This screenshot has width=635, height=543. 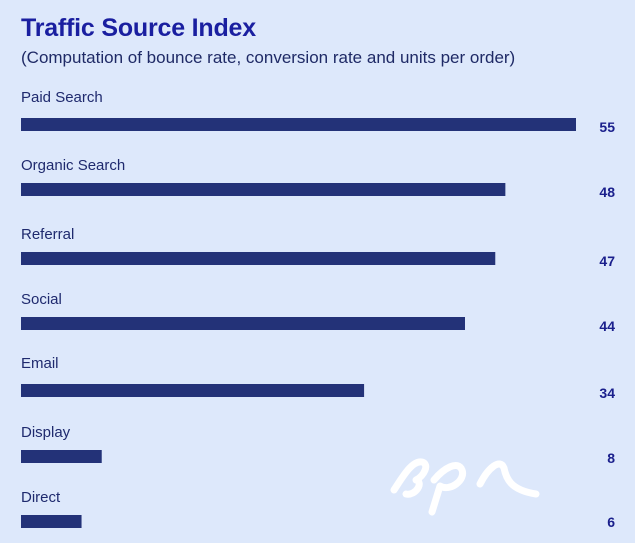 I want to click on epi-logo-icon, so click(x=465, y=487).